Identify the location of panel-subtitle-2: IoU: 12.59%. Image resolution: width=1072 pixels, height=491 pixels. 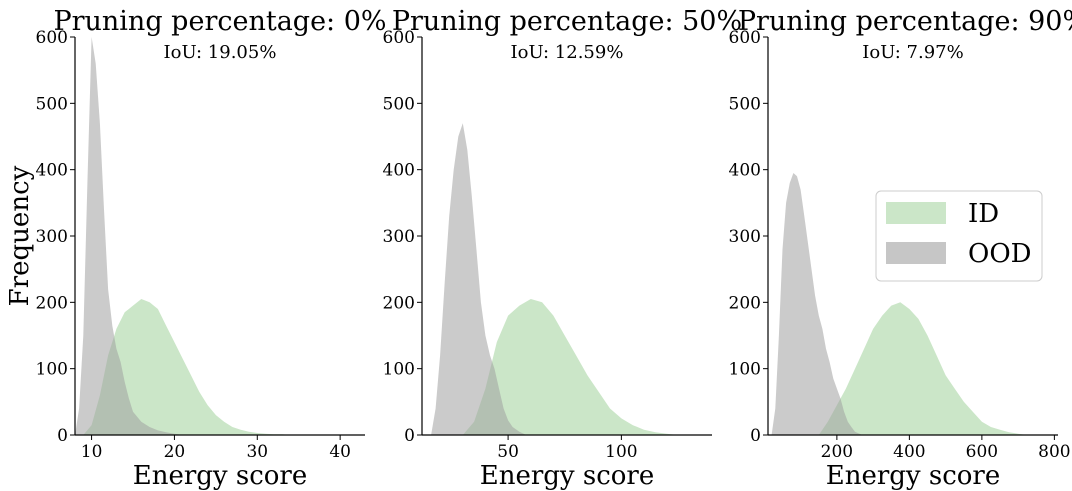
(567, 52).